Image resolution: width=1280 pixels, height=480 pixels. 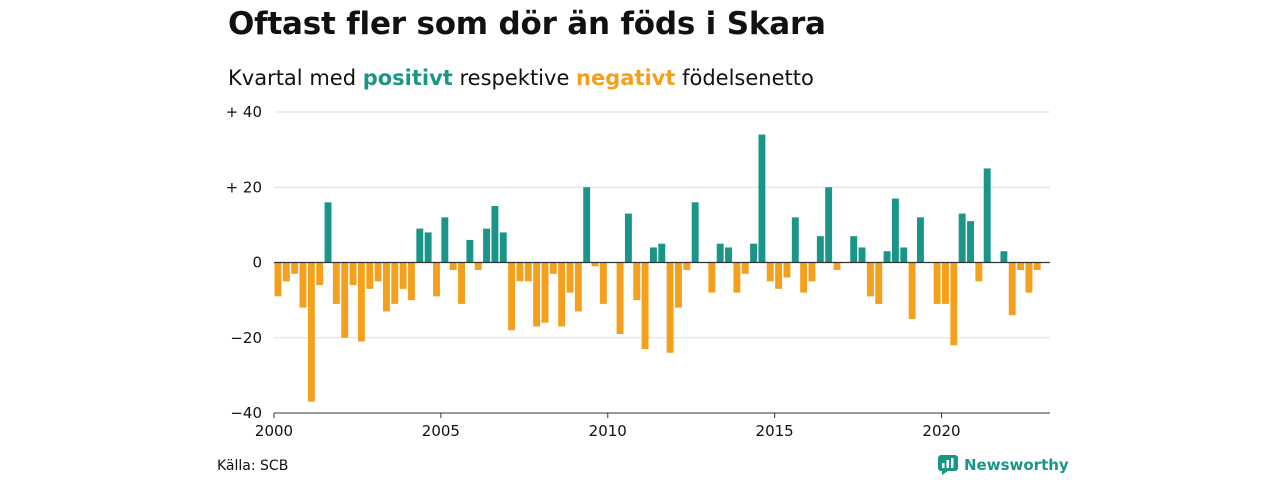 What do you see at coordinates (244, 187) in the screenshot?
I see `y-tick-label: + 20` at bounding box center [244, 187].